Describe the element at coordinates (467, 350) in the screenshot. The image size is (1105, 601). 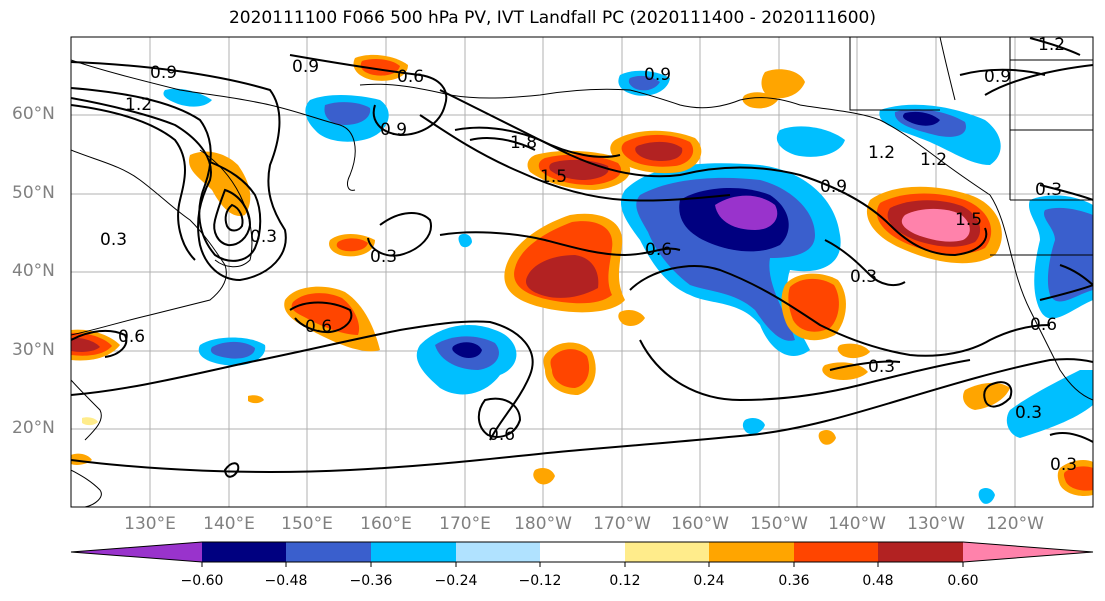
I see `negative-anomaly-sw-center` at that location.